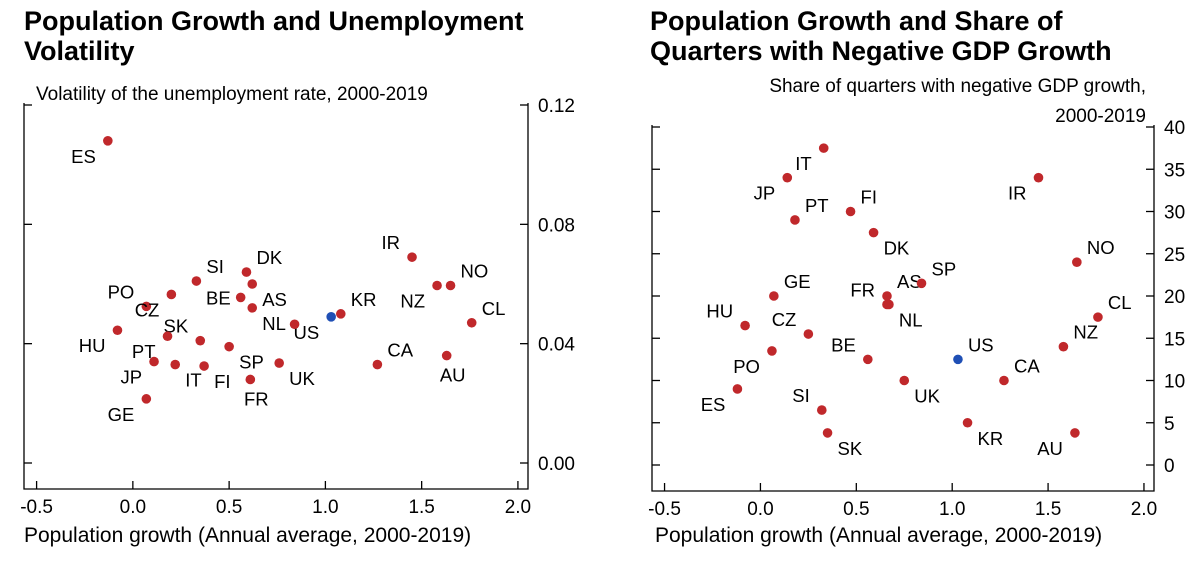 Image resolution: width=1200 pixels, height=561 pixels. Describe the element at coordinates (144, 351) in the screenshot. I see `point-label-pt: PT` at that location.